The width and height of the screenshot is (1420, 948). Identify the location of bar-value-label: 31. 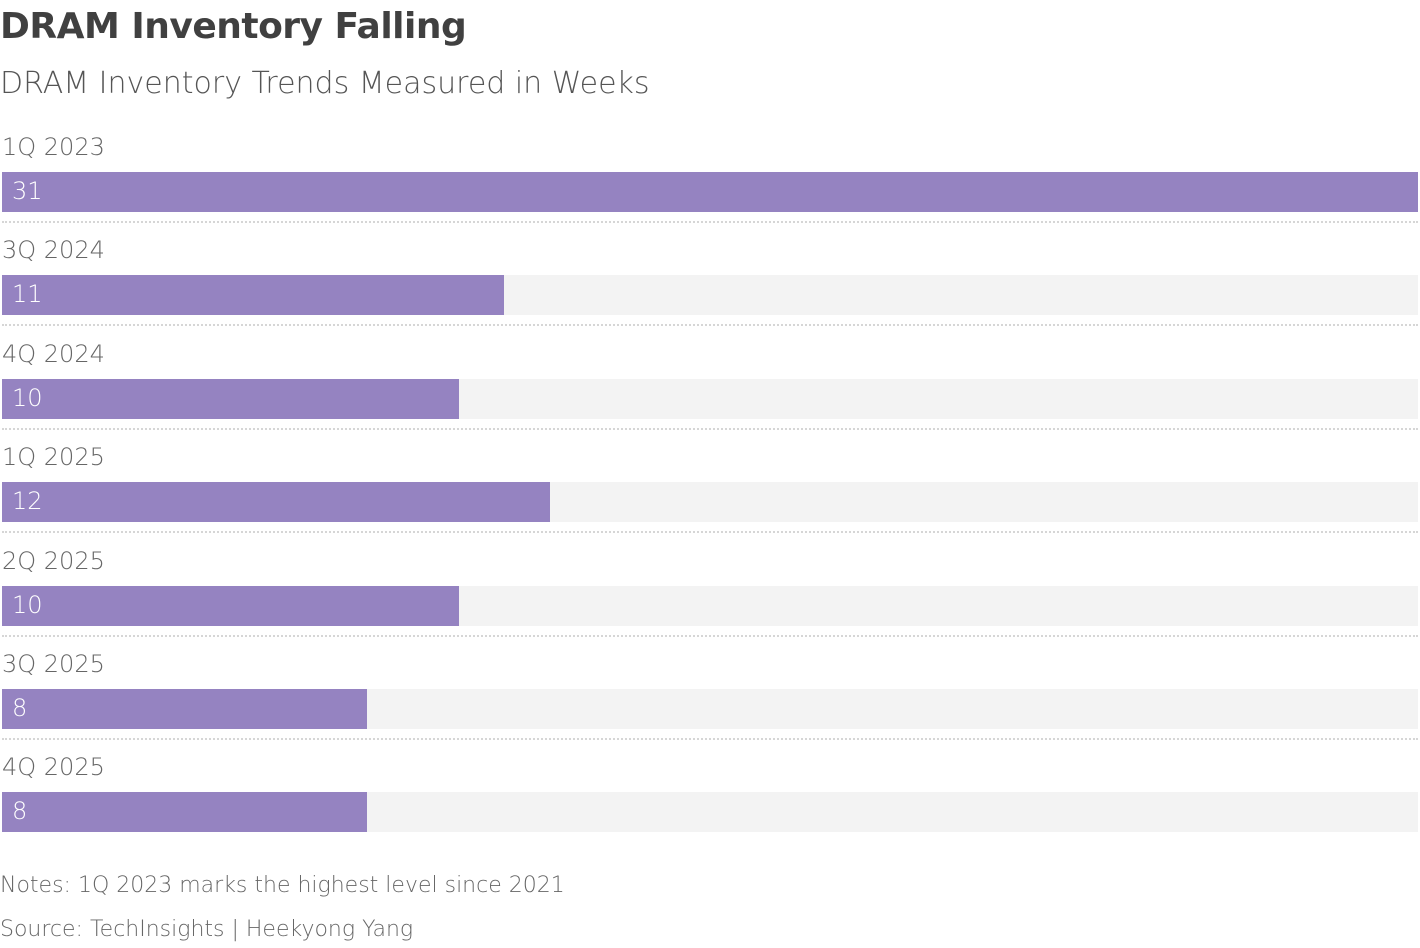
(27, 191).